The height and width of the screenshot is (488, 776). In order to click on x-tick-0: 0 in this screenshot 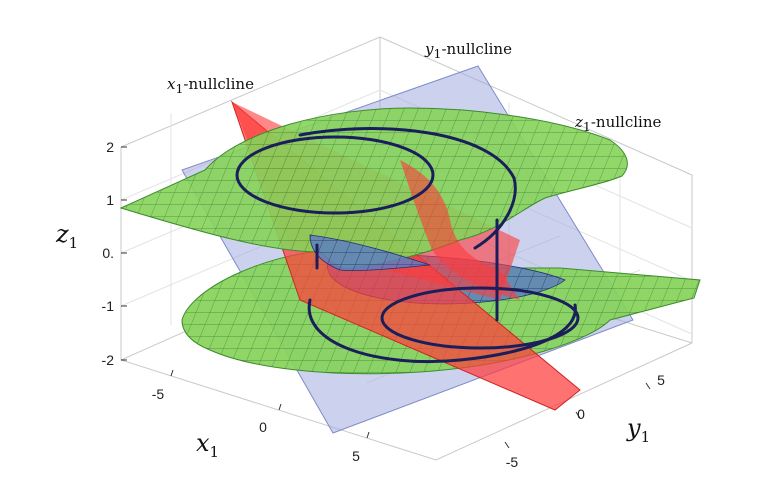, I will do `click(263, 427)`.